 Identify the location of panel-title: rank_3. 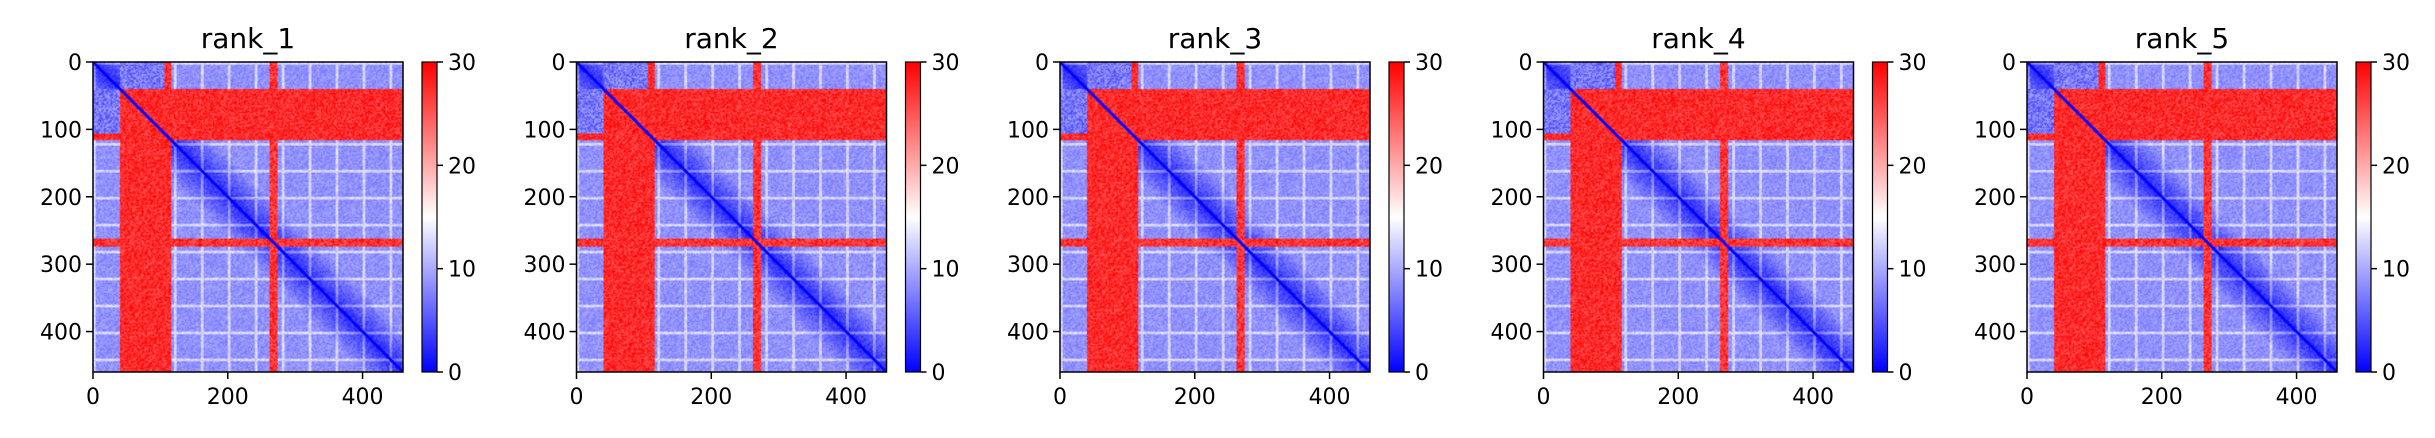
(1215, 38).